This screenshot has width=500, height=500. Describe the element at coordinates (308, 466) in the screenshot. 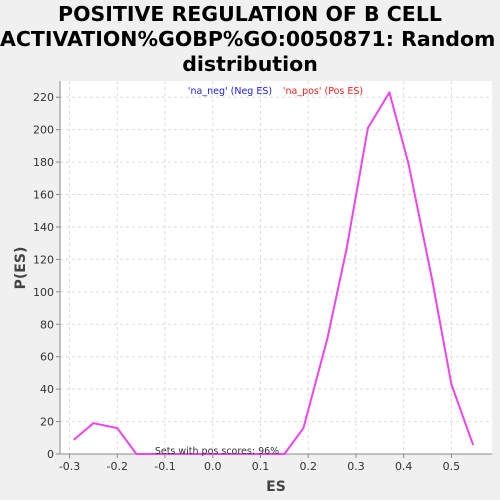

I see `x-tick-label: 0.2` at that location.